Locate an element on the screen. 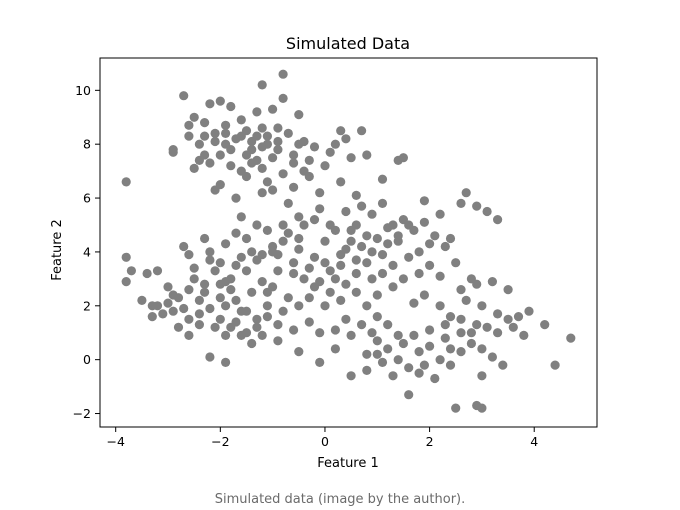 The width and height of the screenshot is (680, 510). y-axis-label: Feature 2 is located at coordinates (57, 250).